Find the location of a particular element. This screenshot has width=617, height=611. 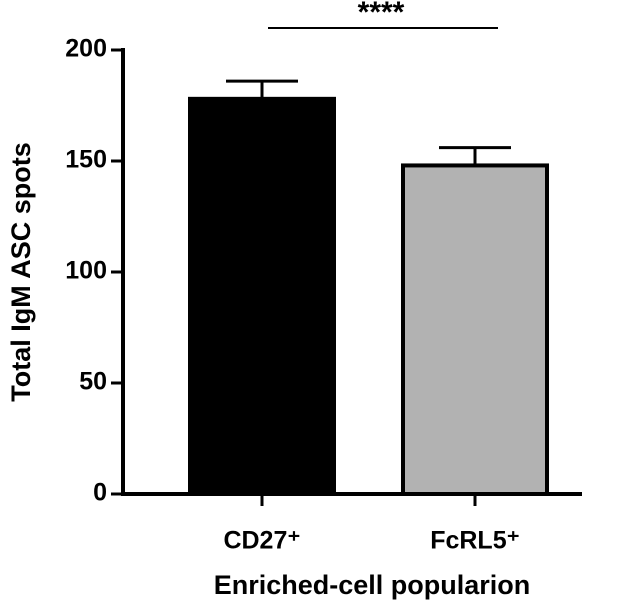

x-tick-label: FcRL5⁺ is located at coordinates (475, 541).